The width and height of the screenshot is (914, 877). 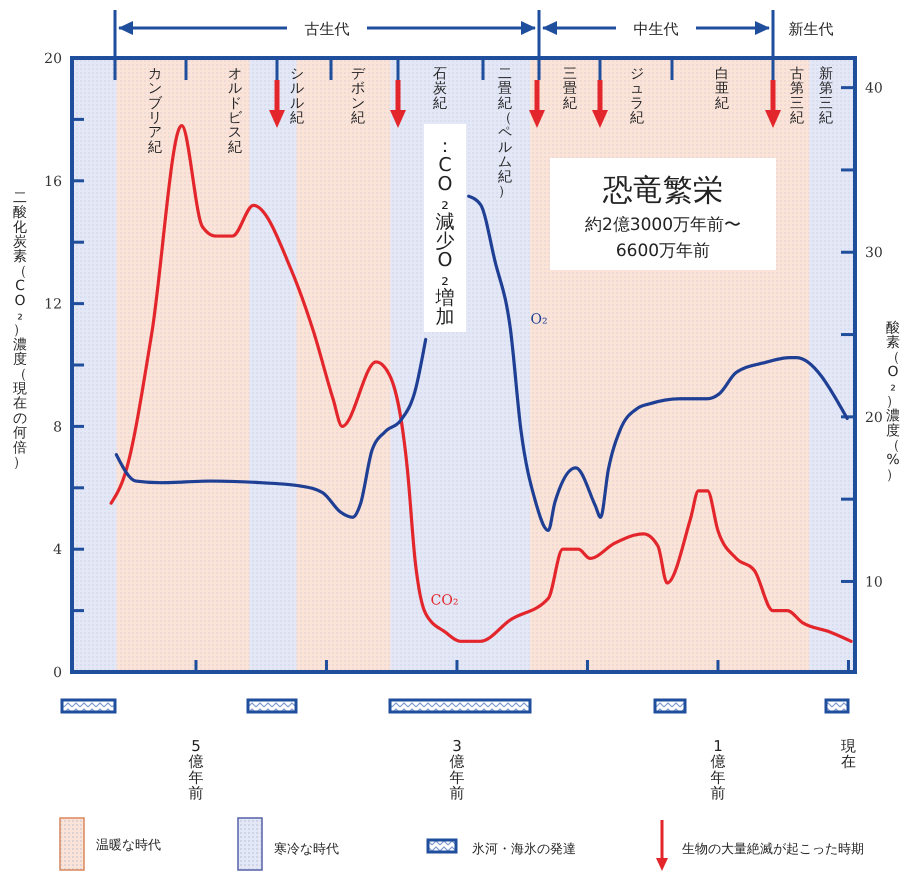 I want to click on annotation: 白亜紀, so click(x=722, y=89).